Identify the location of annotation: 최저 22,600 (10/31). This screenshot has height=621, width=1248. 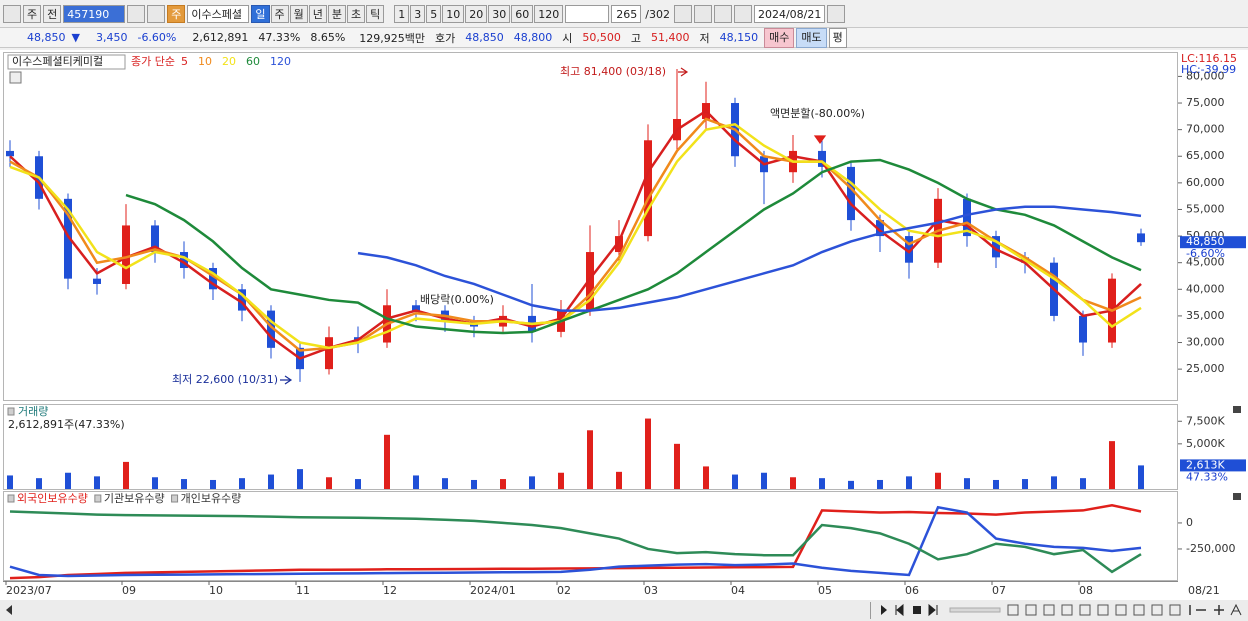
(225, 379).